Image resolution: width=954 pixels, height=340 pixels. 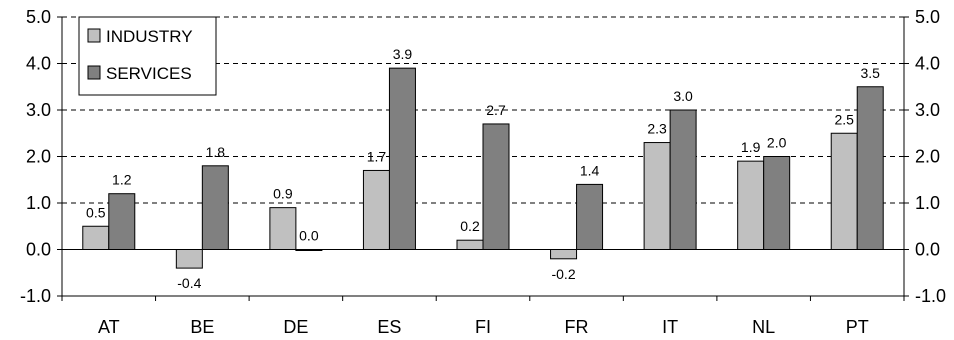 What do you see at coordinates (777, 143) in the screenshot?
I see `data-label: 2.0` at bounding box center [777, 143].